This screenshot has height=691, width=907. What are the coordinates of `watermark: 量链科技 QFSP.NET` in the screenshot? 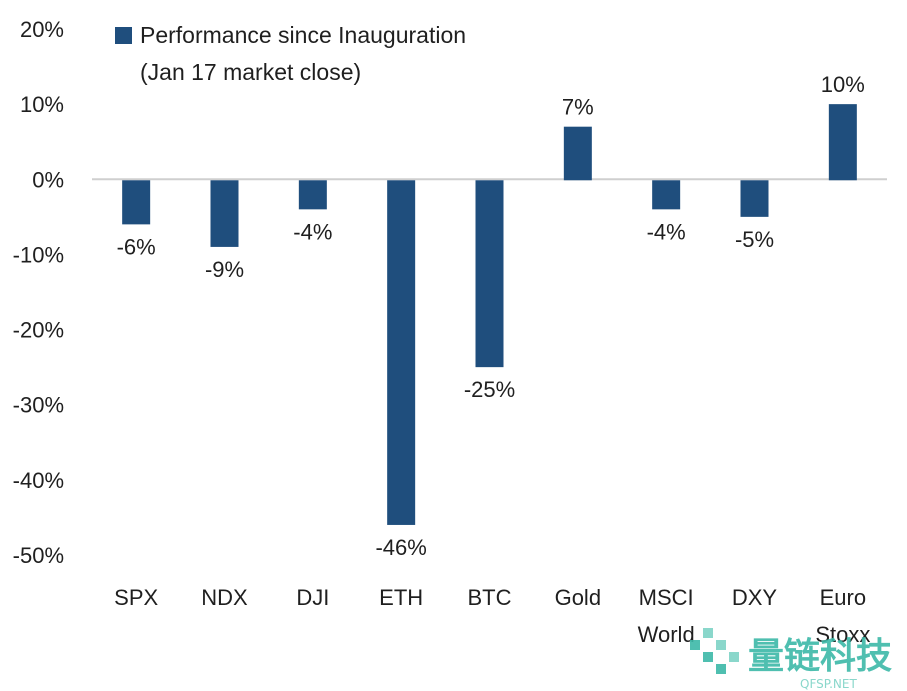 It's located at (791, 659).